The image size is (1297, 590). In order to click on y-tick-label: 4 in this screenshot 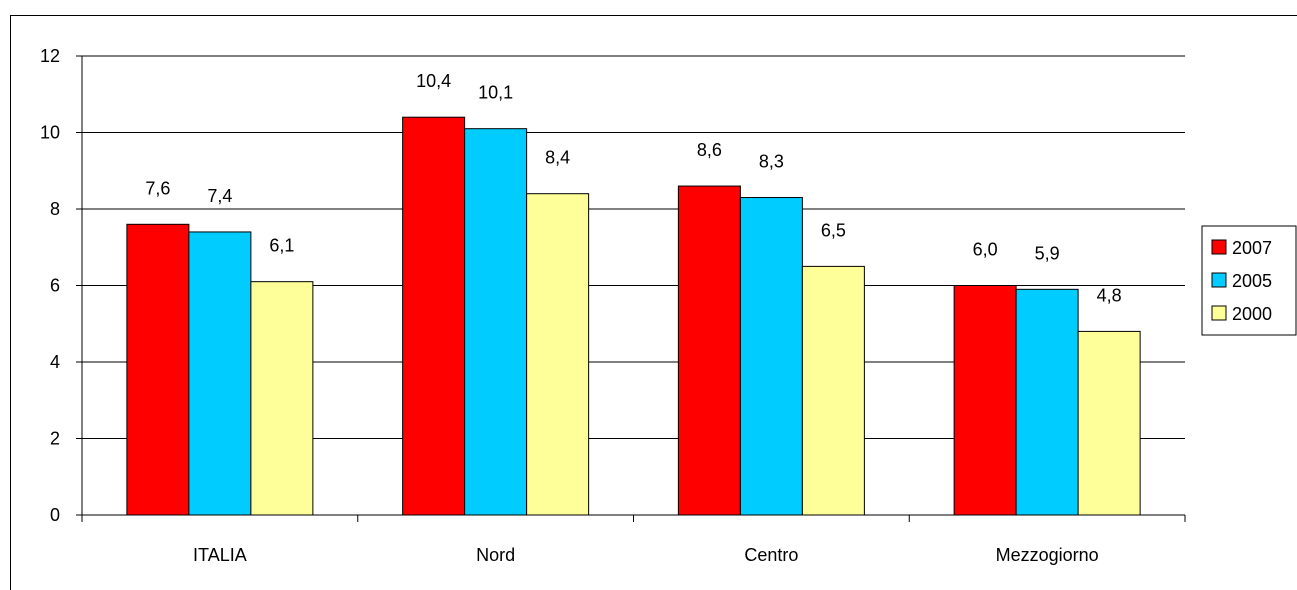, I will do `click(55, 362)`.